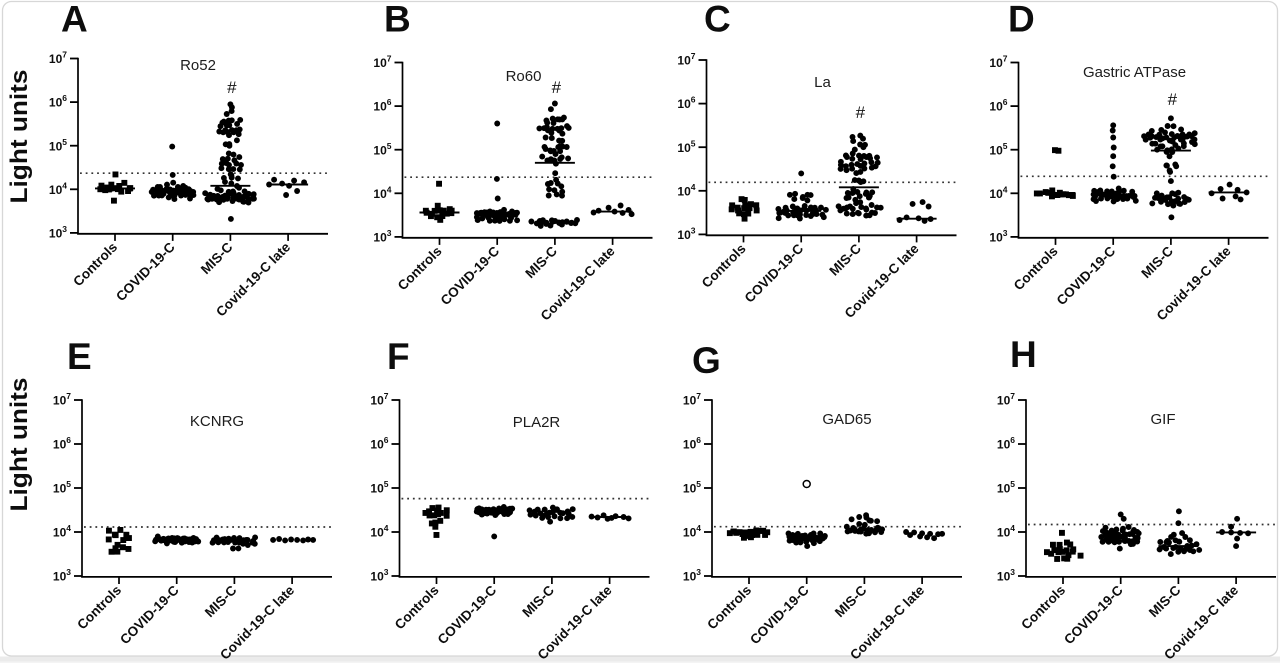  I want to click on svg-text: Ro52, so click(198, 65).